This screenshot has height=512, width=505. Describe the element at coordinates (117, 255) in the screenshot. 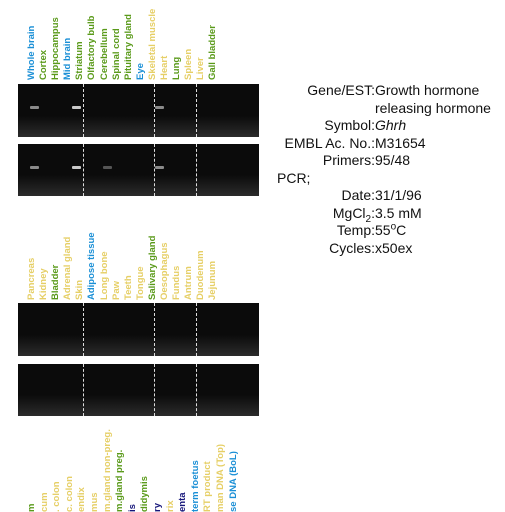

I see `lane-label-item: Paw` at that location.